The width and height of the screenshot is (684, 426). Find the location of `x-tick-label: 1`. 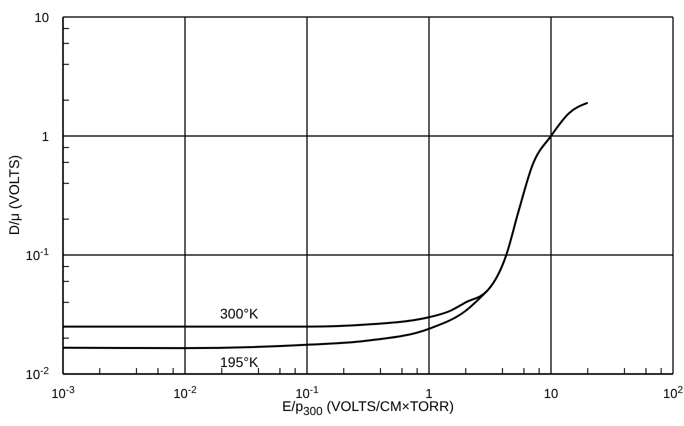

x-tick-label: 1 is located at coordinates (429, 393).